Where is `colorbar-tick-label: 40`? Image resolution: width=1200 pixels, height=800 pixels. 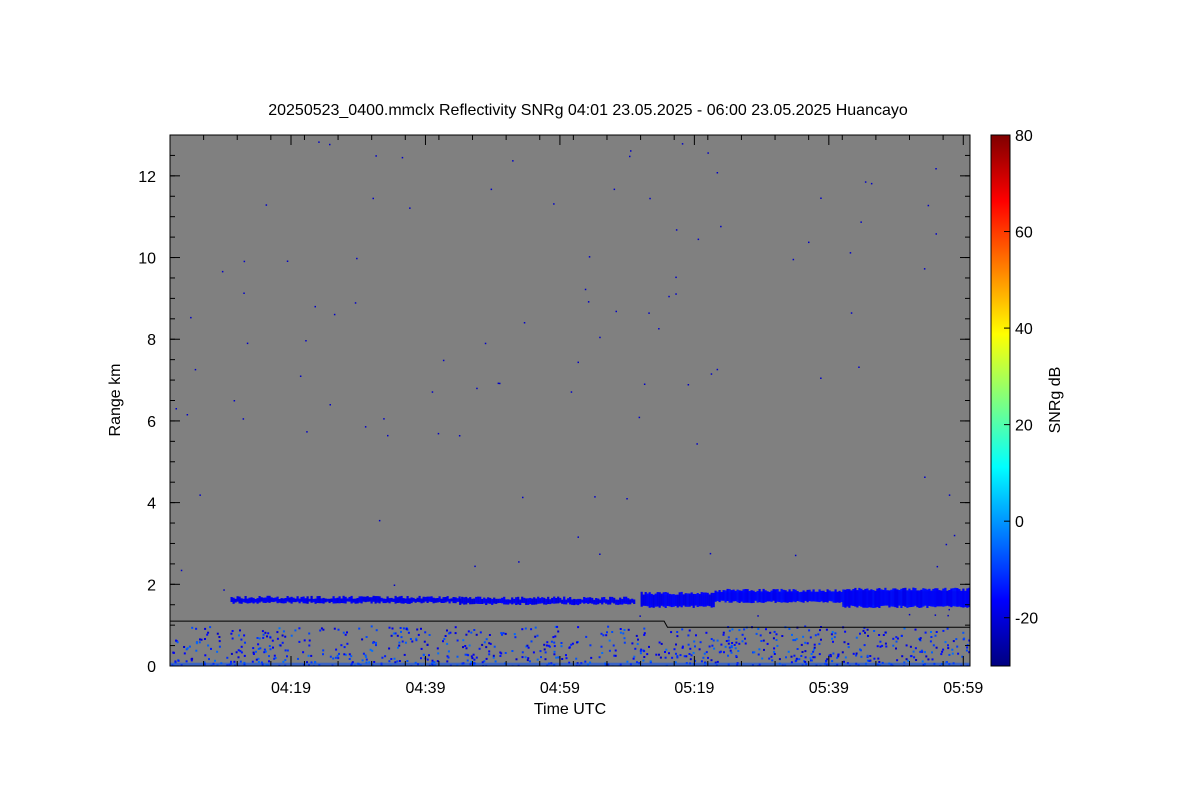 colorbar-tick-label: 40 is located at coordinates (1024, 329).